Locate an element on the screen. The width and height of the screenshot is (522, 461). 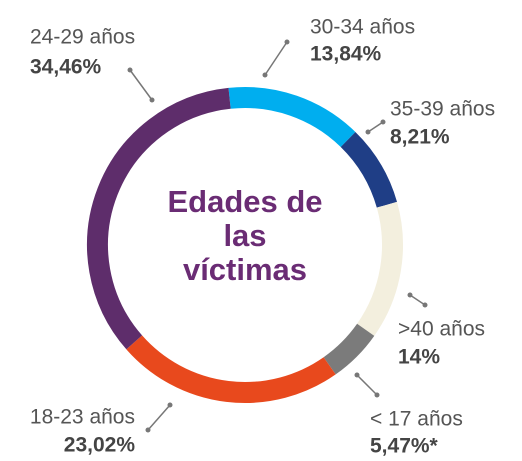
value-label: 8,21% is located at coordinates (420, 137).